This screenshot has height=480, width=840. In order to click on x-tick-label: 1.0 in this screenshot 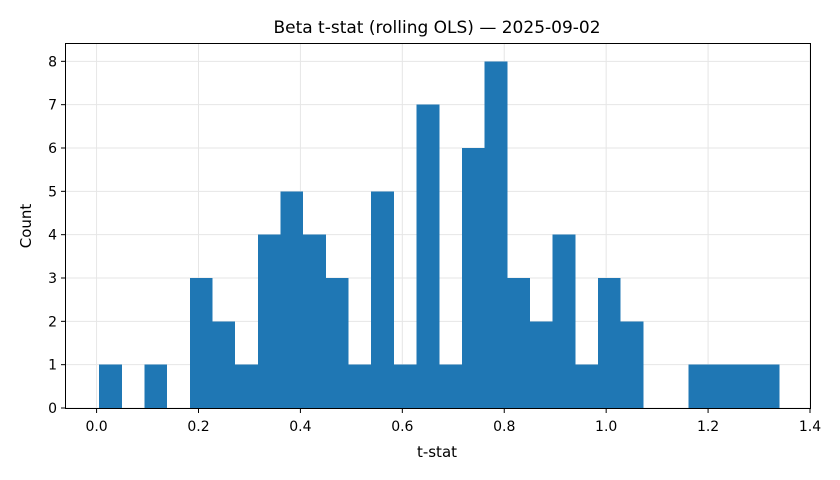, I will do `click(606, 427)`.